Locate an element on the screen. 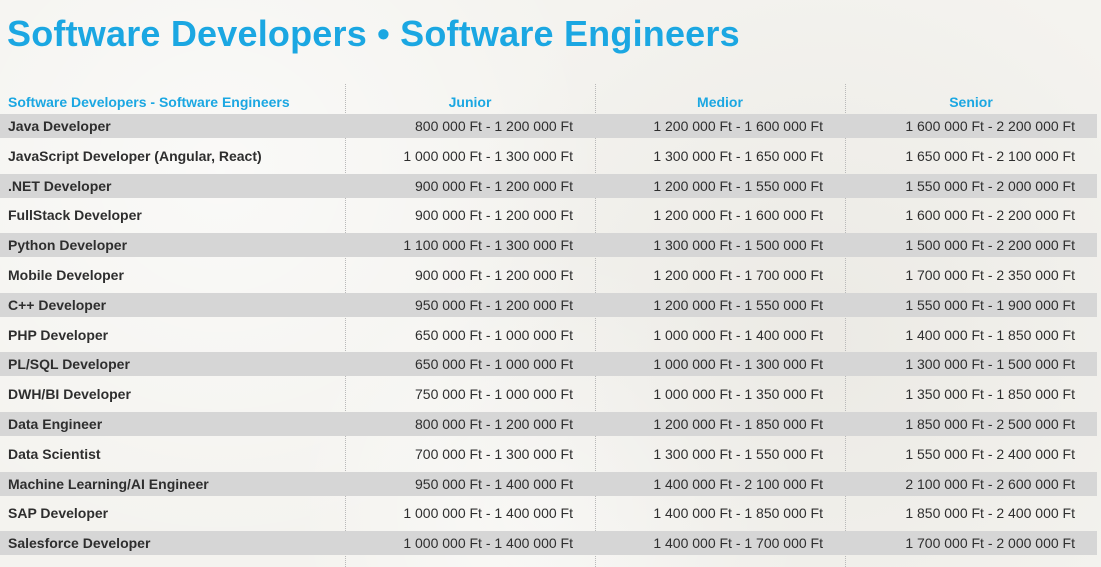  cell-medior: 1 400 000 Ft - 2 100 000 Ft is located at coordinates (738, 483).